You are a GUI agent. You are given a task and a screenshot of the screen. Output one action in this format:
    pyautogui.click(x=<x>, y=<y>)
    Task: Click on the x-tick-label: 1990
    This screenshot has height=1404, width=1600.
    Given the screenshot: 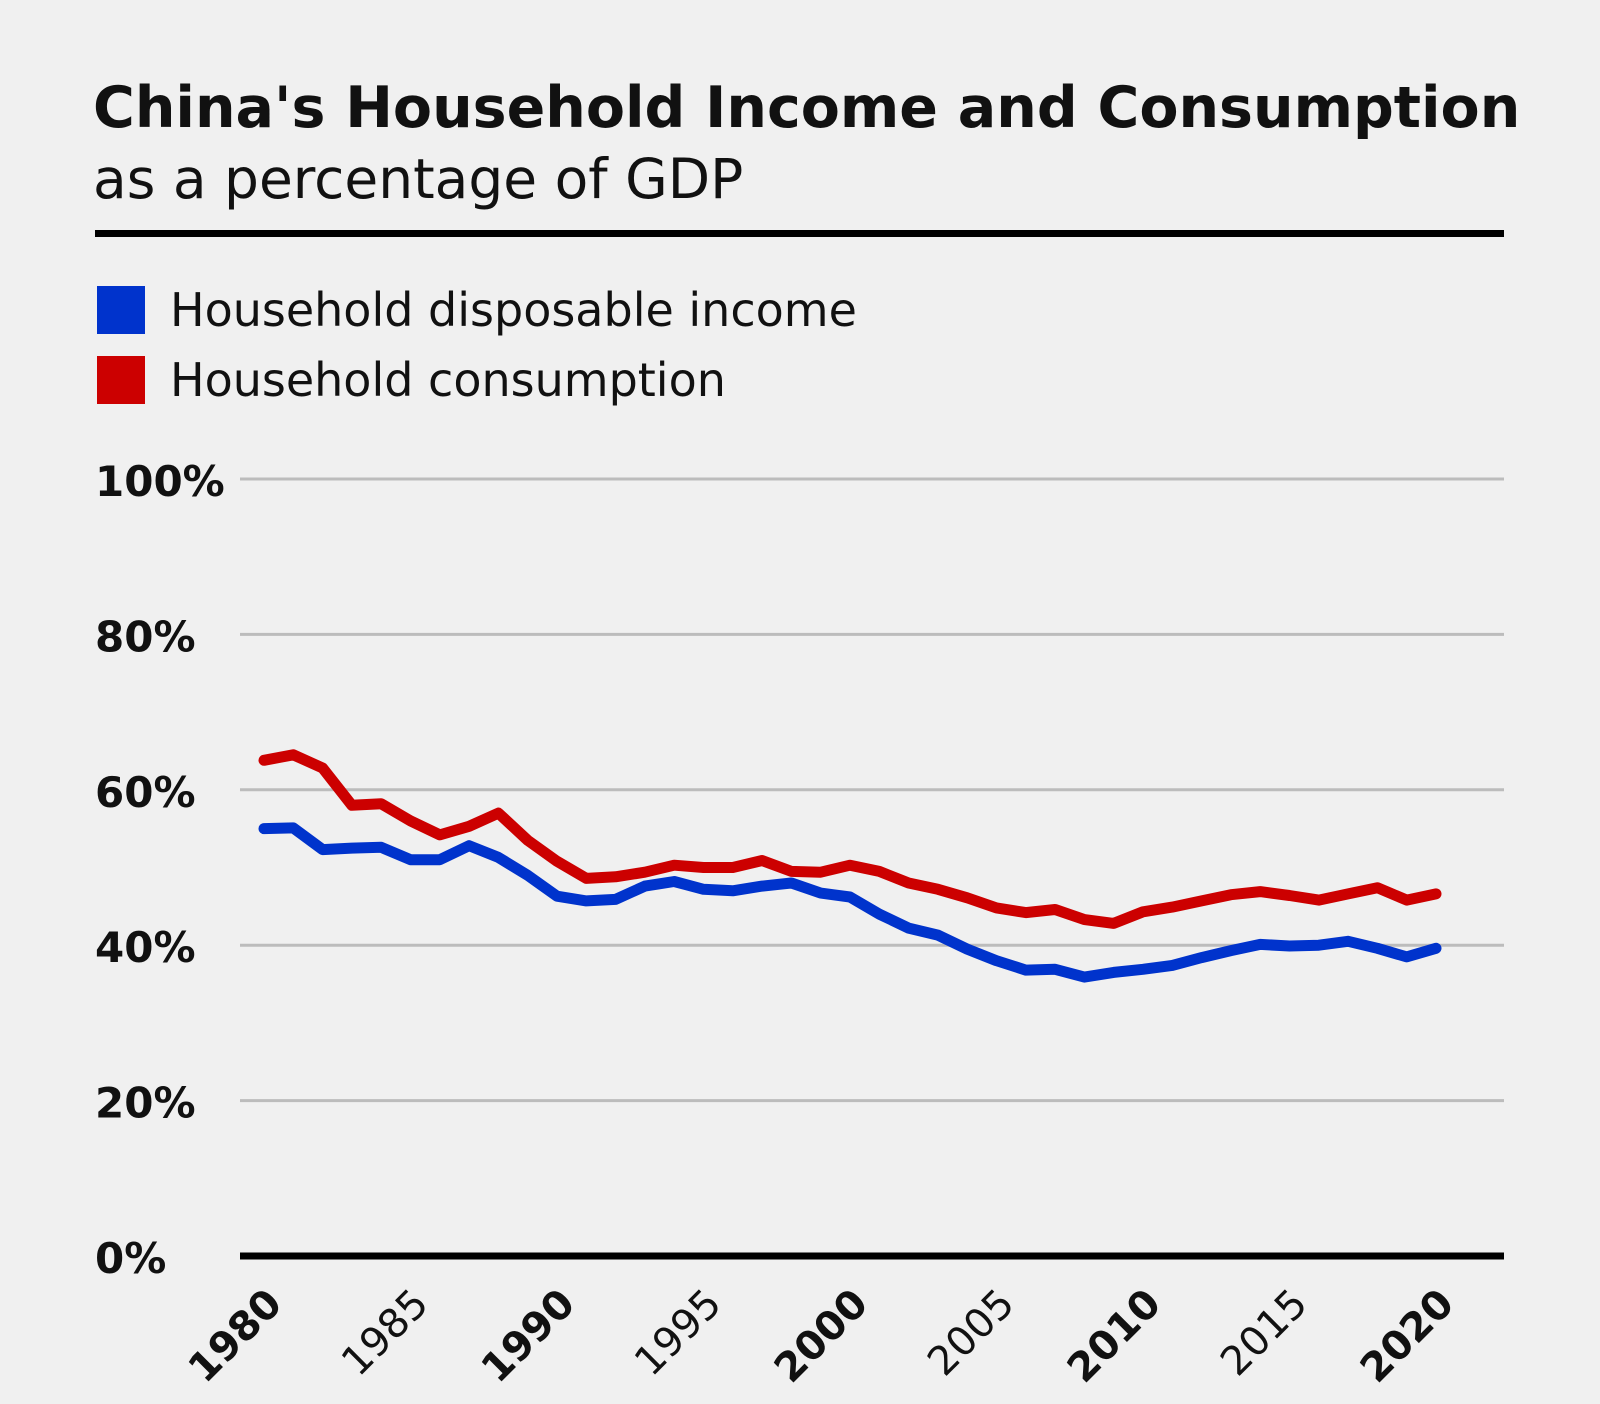 What is the action you would take?
    pyautogui.click(x=528, y=1336)
    